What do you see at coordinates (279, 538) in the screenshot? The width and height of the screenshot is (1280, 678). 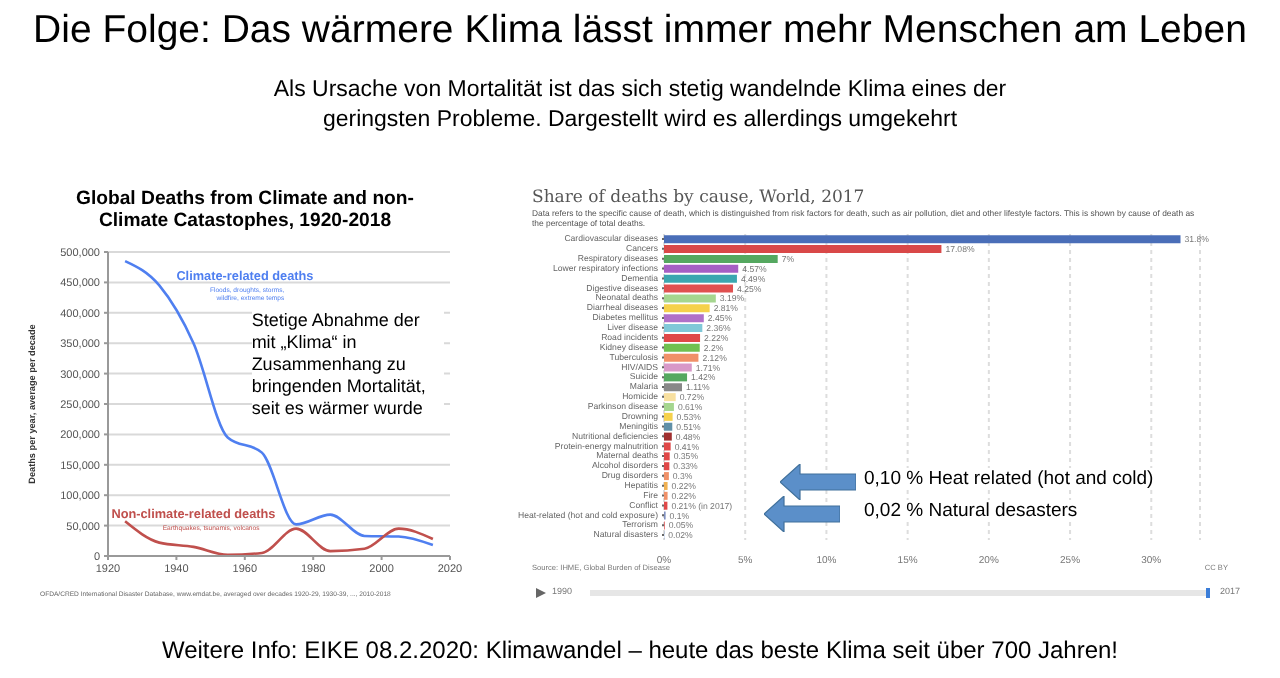 I see `line-series` at bounding box center [279, 538].